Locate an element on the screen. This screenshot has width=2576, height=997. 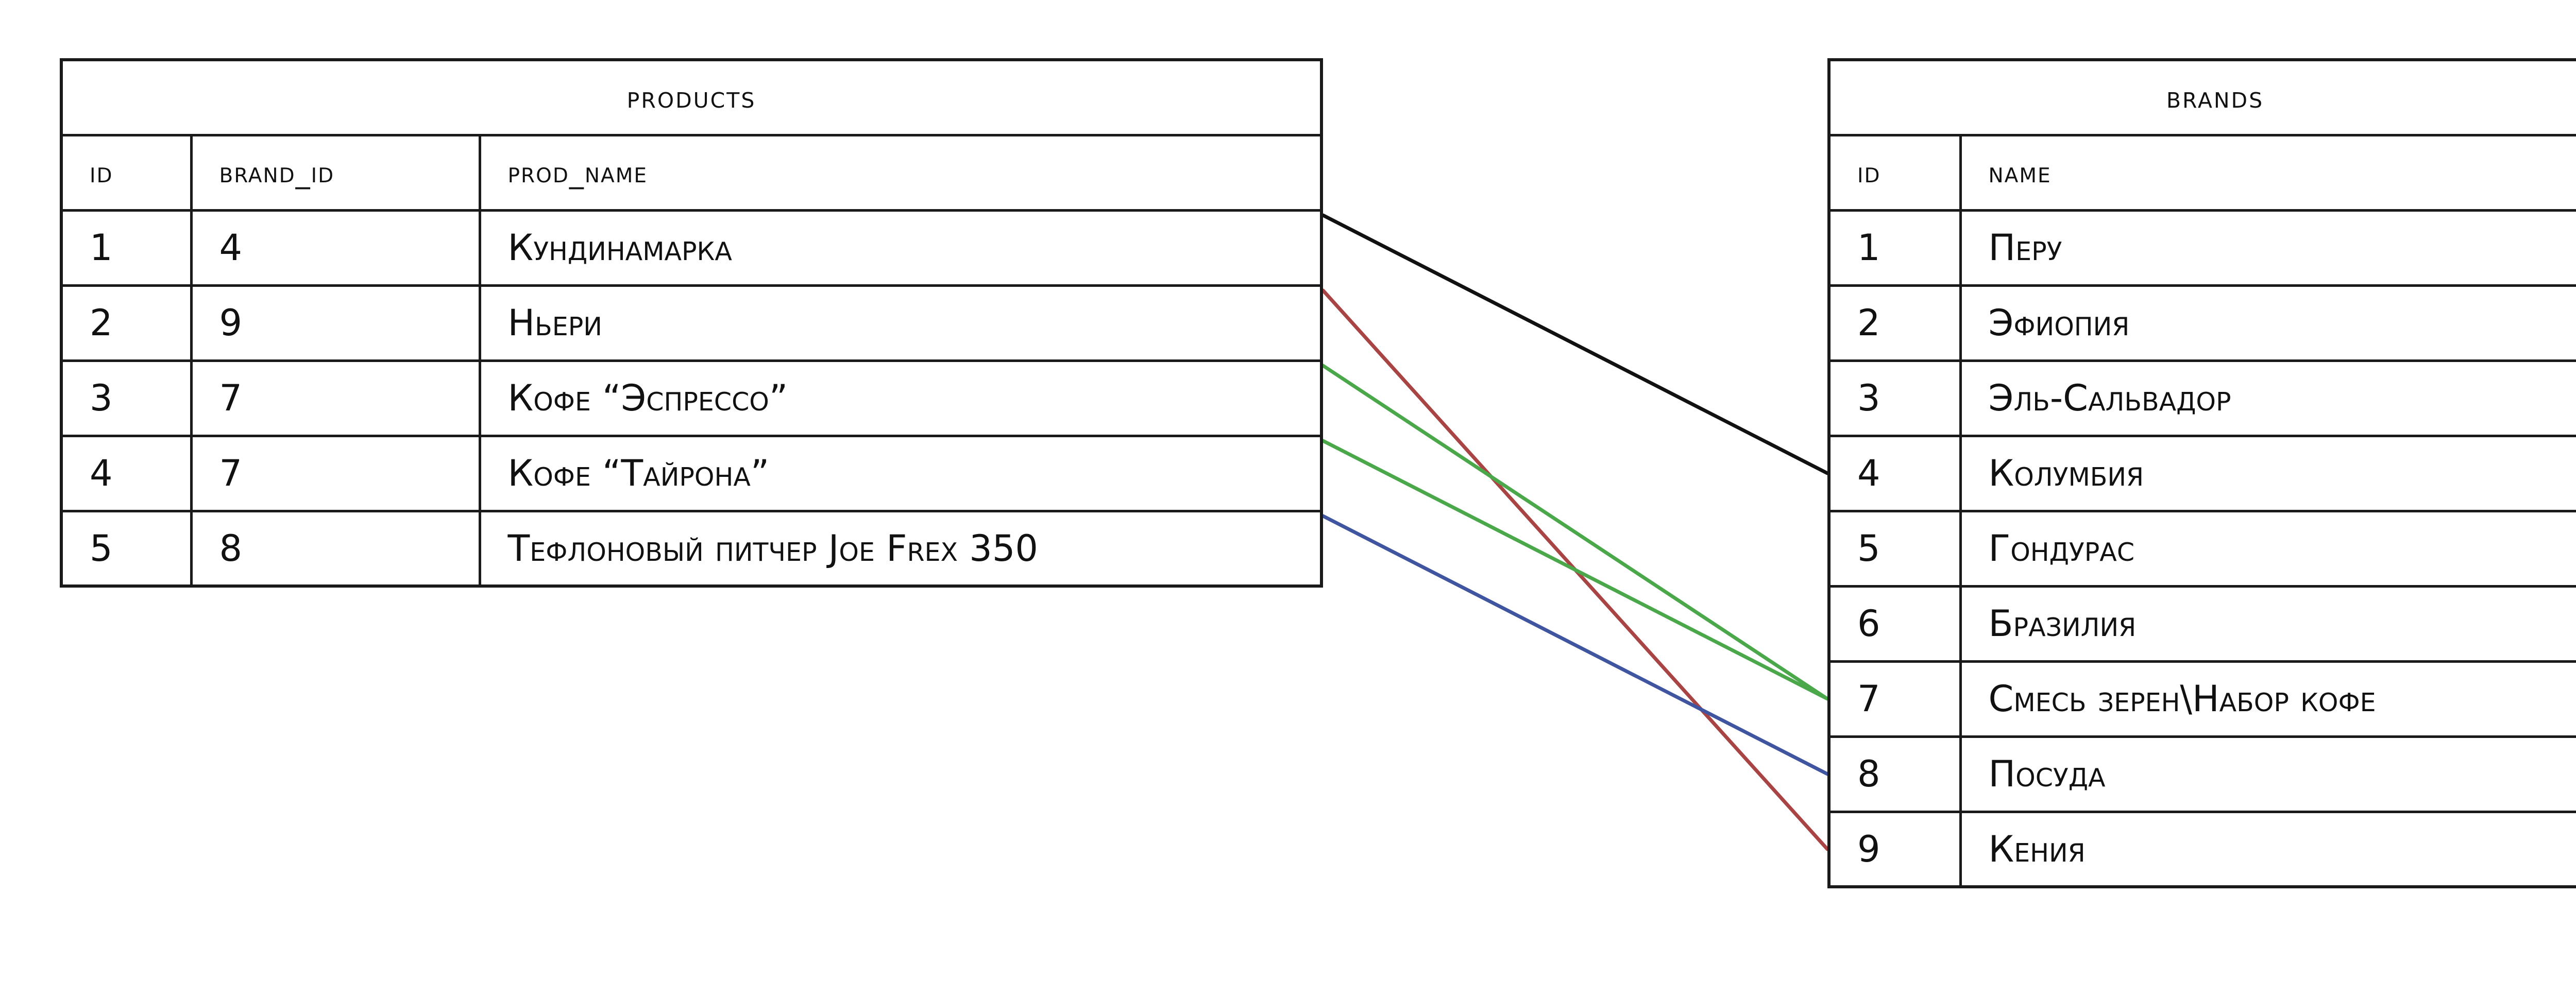
products-row: 4 7 Кофе “Тайрона” is located at coordinates (691, 473).